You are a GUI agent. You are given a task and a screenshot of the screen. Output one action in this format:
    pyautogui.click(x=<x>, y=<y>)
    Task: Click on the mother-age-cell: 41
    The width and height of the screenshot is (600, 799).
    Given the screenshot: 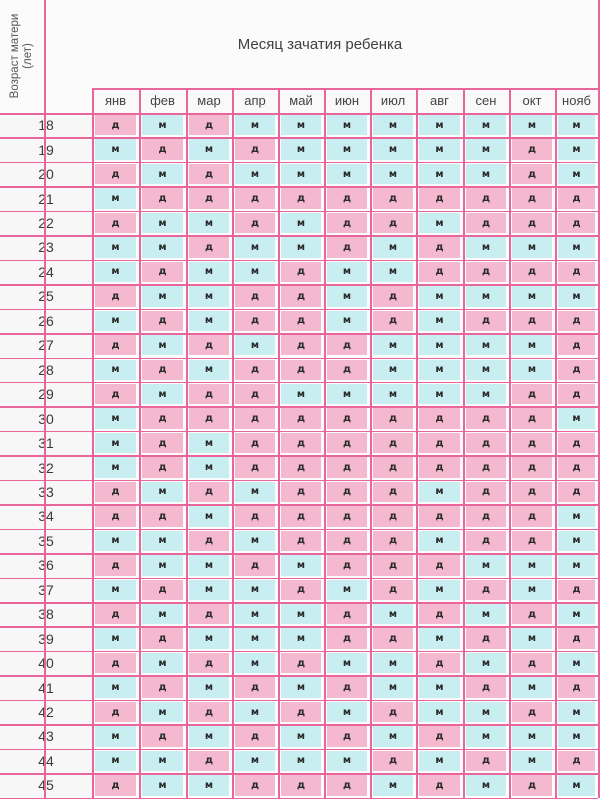 What is the action you would take?
    pyautogui.click(x=46, y=687)
    